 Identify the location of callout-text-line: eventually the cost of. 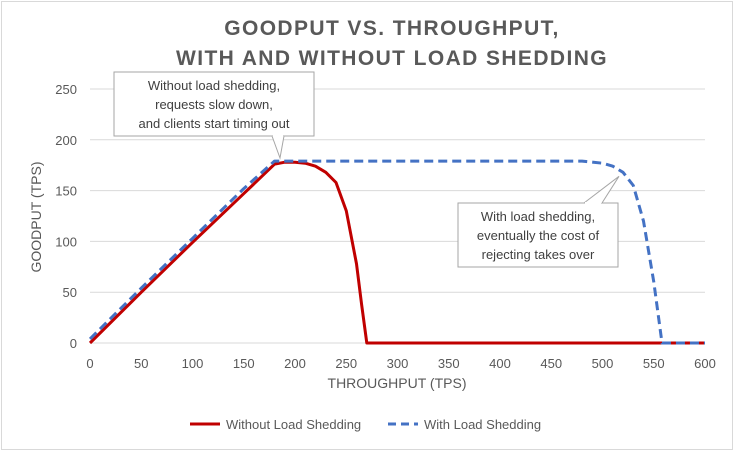
(538, 235).